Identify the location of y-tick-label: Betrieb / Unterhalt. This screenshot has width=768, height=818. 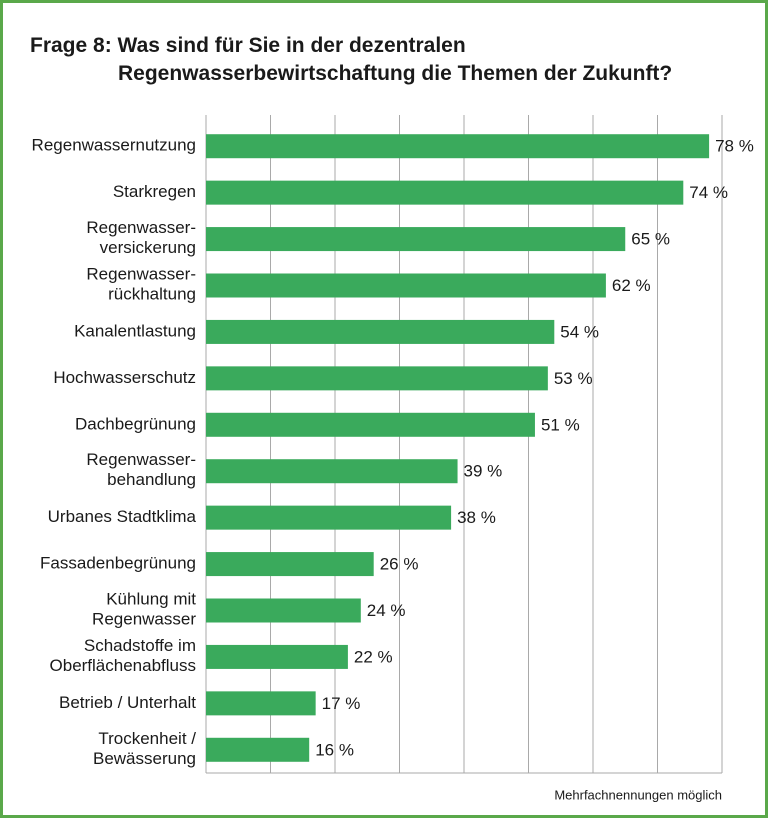
(127, 702).